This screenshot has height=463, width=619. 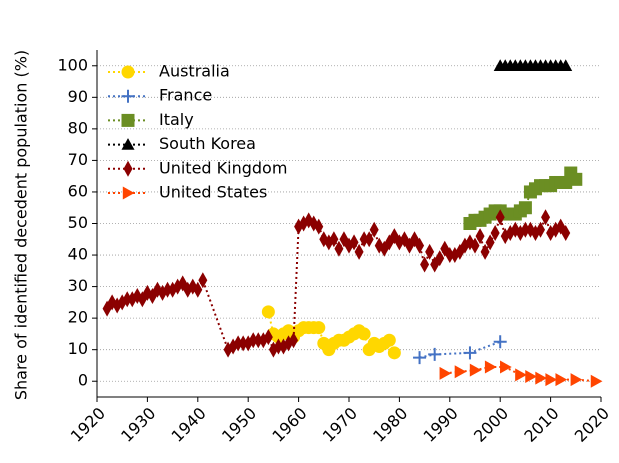 What do you see at coordinates (189, 425) in the screenshot?
I see `x-tick-label: 1940` at bounding box center [189, 425].